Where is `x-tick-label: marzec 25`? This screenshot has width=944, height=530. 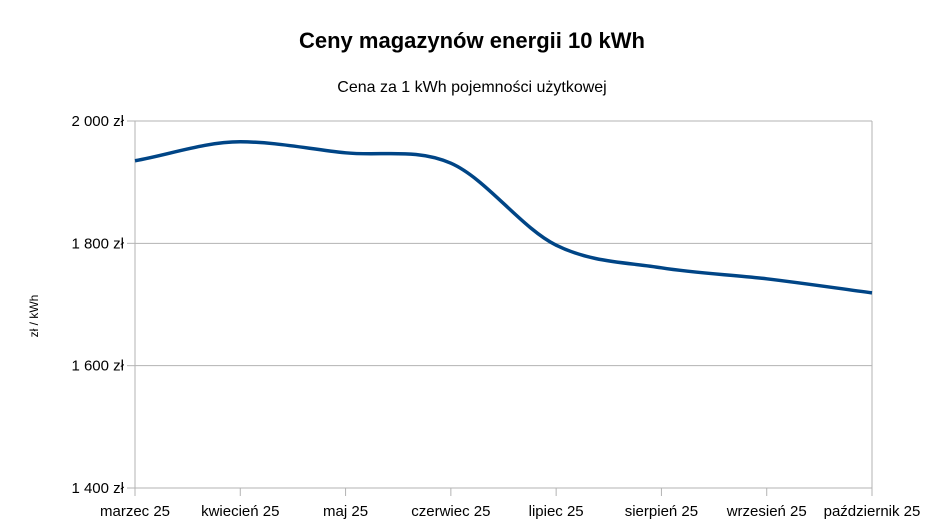
x-tick-label: marzec 25 is located at coordinates (135, 511).